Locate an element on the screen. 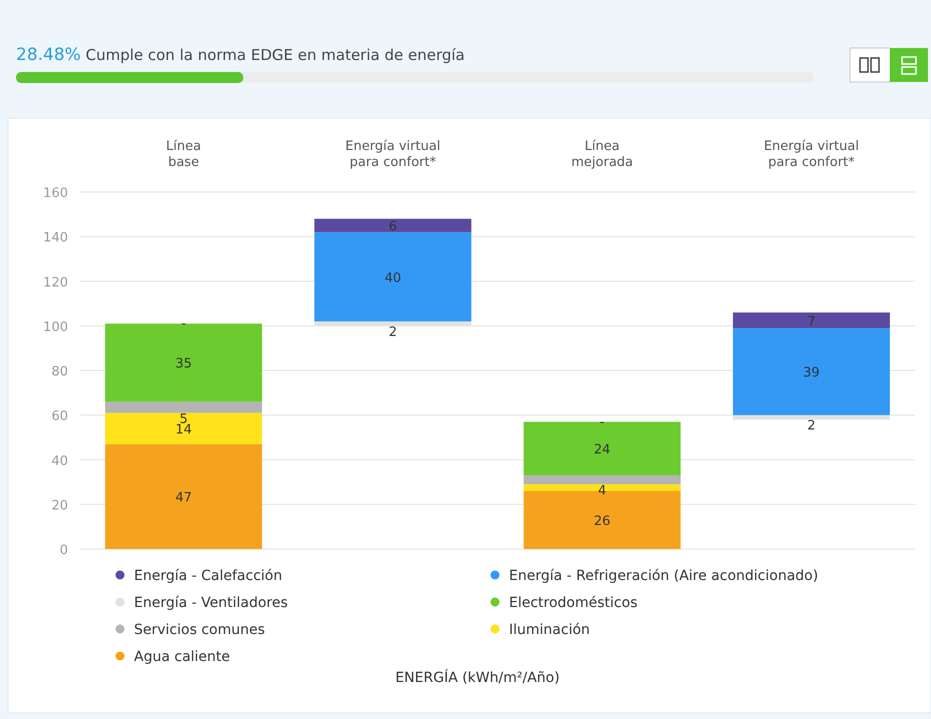  legend-label: Energía - Calefacción is located at coordinates (208, 576).